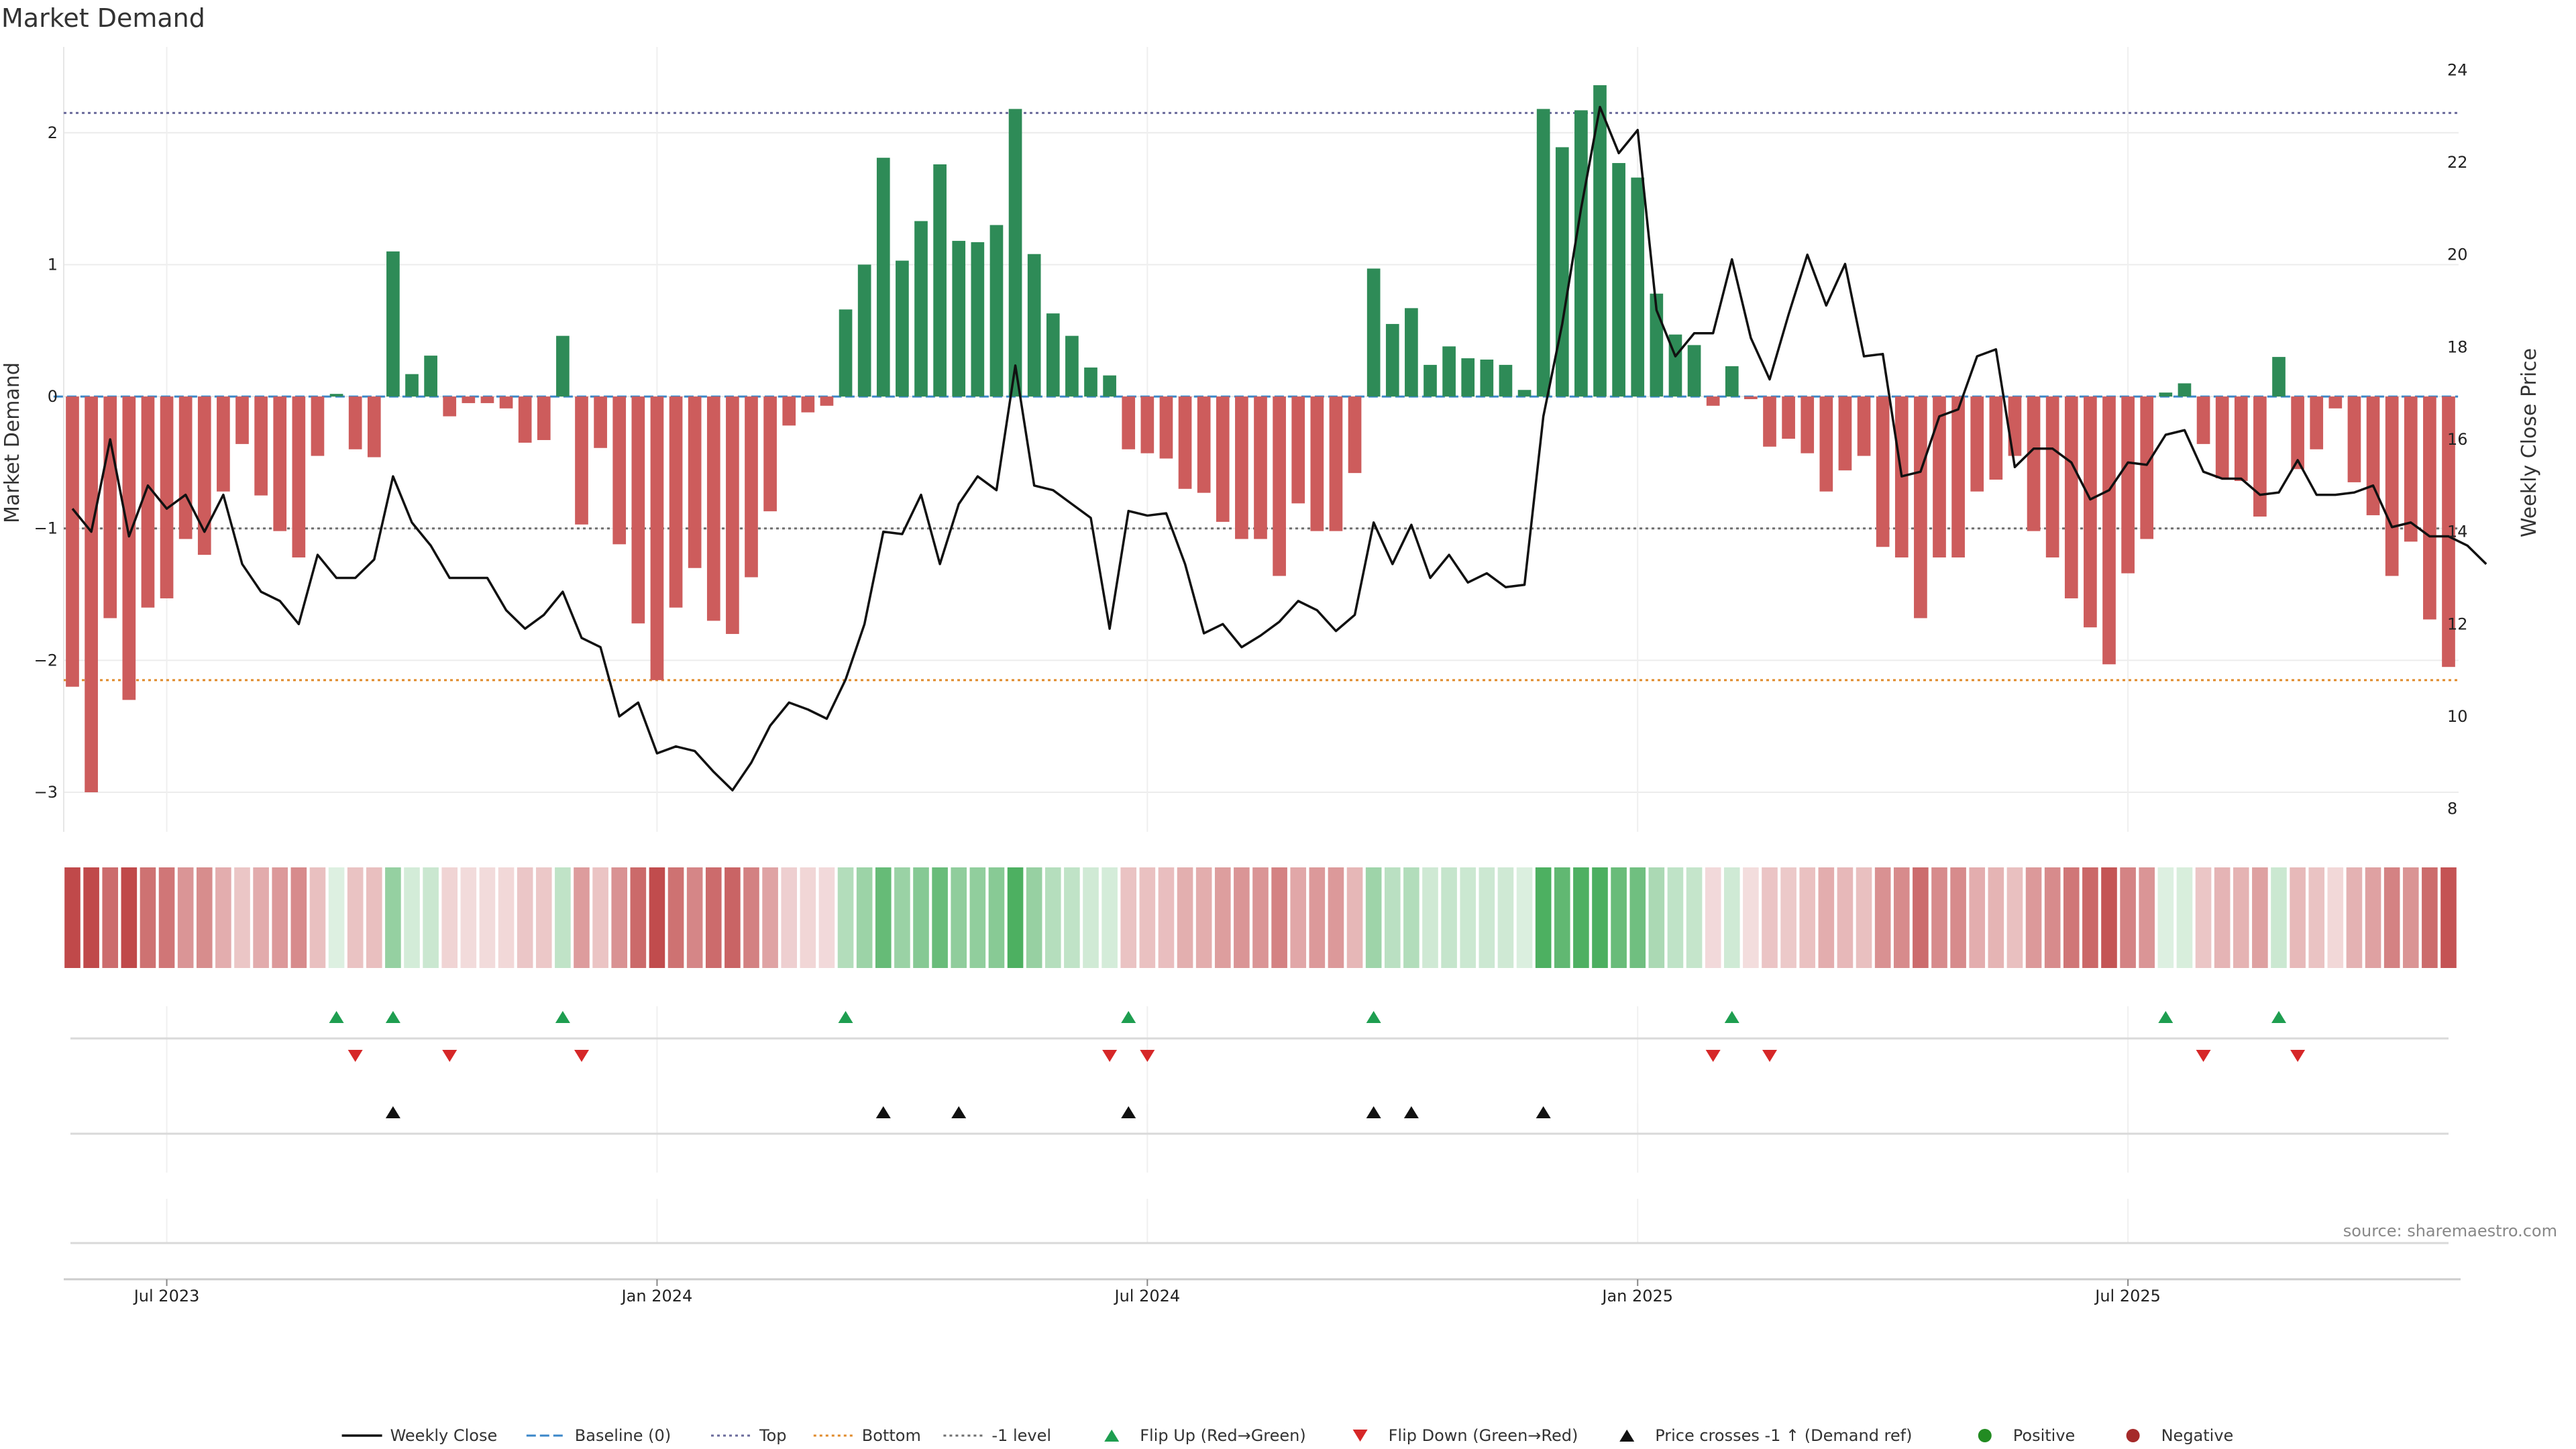 The width and height of the screenshot is (2576, 1449). Describe the element at coordinates (2450, 1231) in the screenshot. I see `source-note: source: sharemaestro.com` at that location.